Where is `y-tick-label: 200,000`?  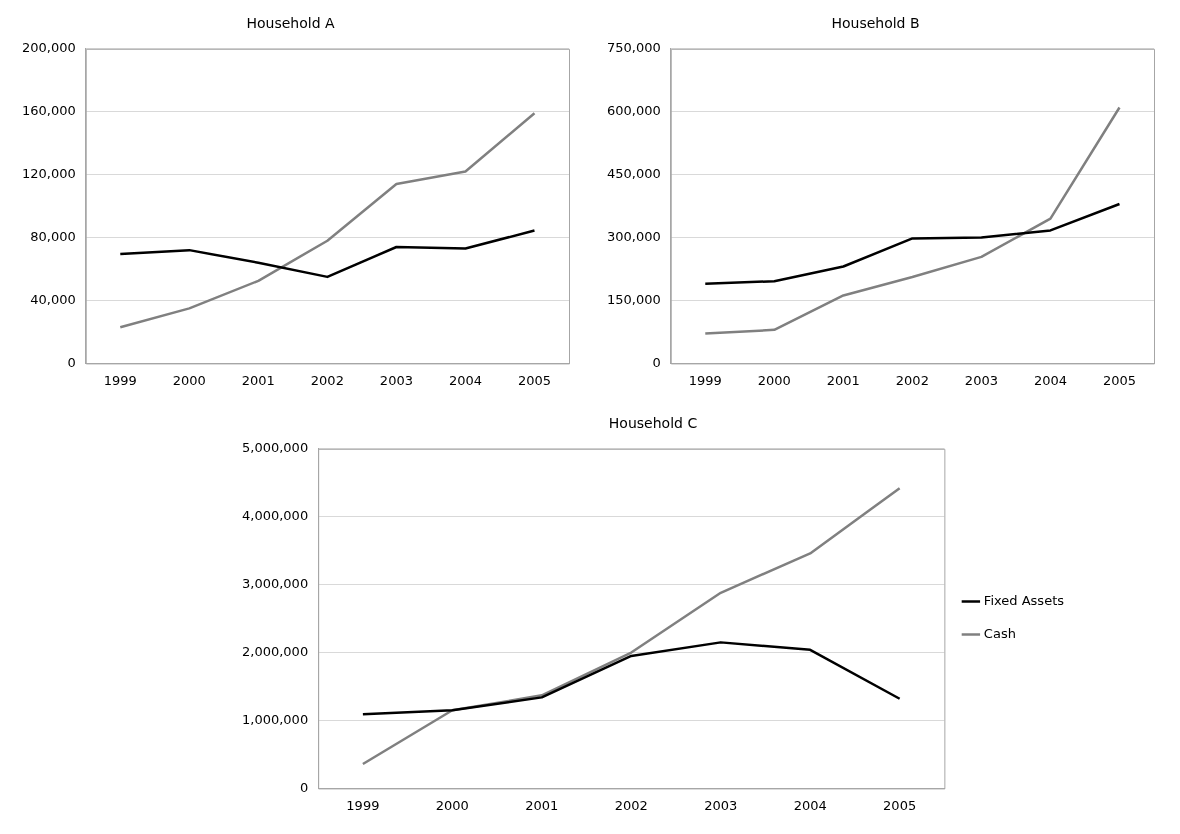 y-tick-label: 200,000 is located at coordinates (48, 48).